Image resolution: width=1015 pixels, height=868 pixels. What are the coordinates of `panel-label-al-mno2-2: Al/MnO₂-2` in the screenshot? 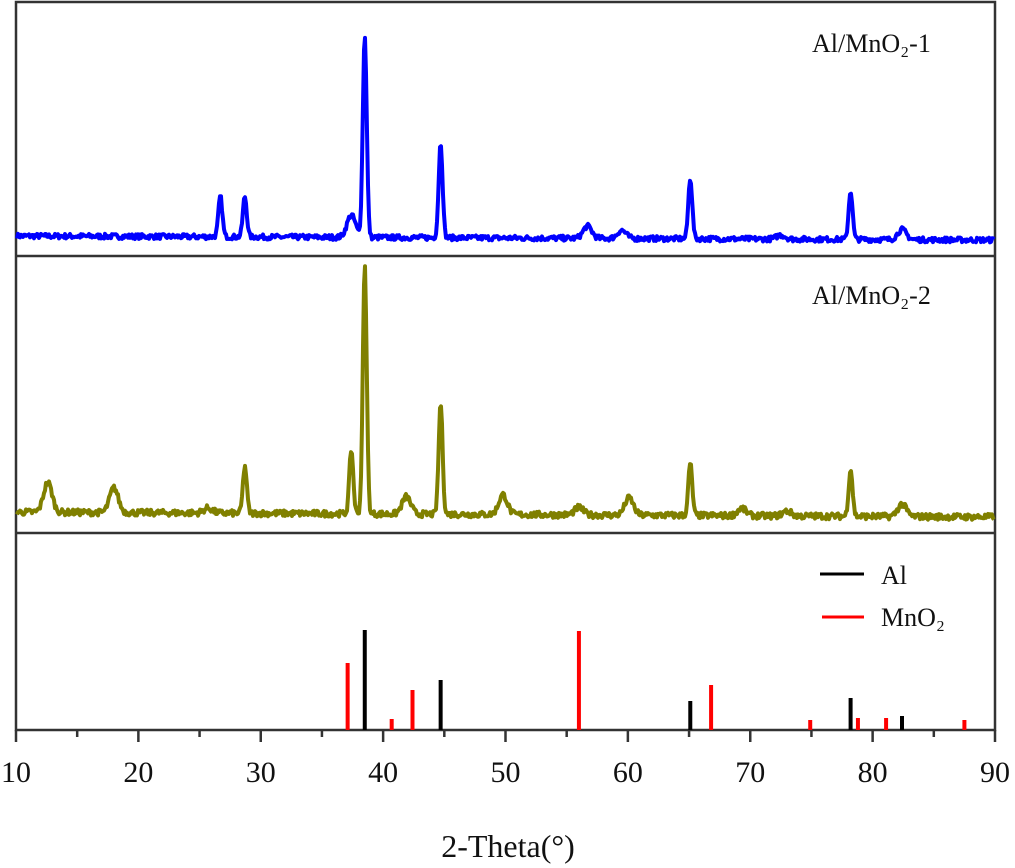 It's located at (871, 295).